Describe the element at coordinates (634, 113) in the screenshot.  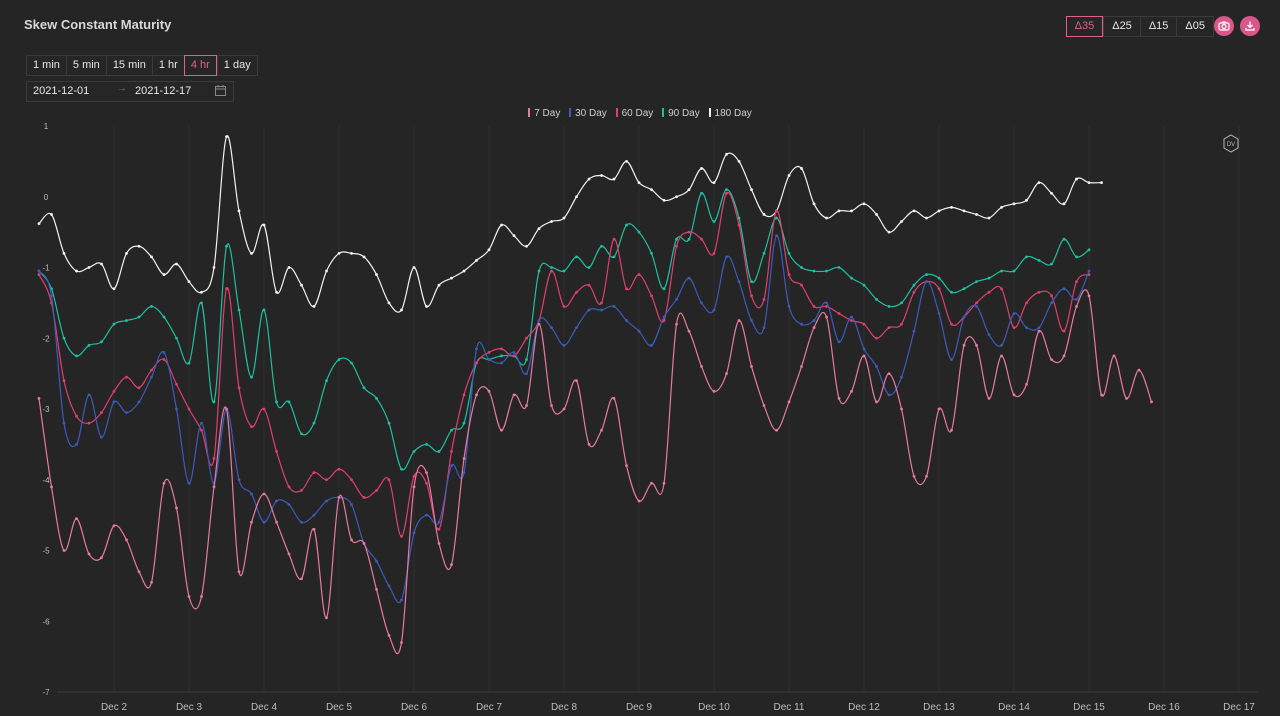
I see `legend-item-60day: 60 Day` at that location.